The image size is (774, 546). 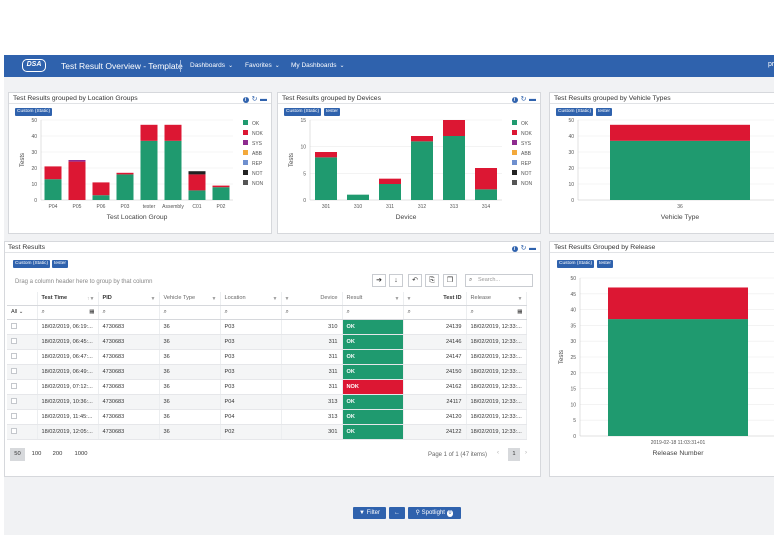 I want to click on filter-icon: ↑▼, so click(x=91, y=299).